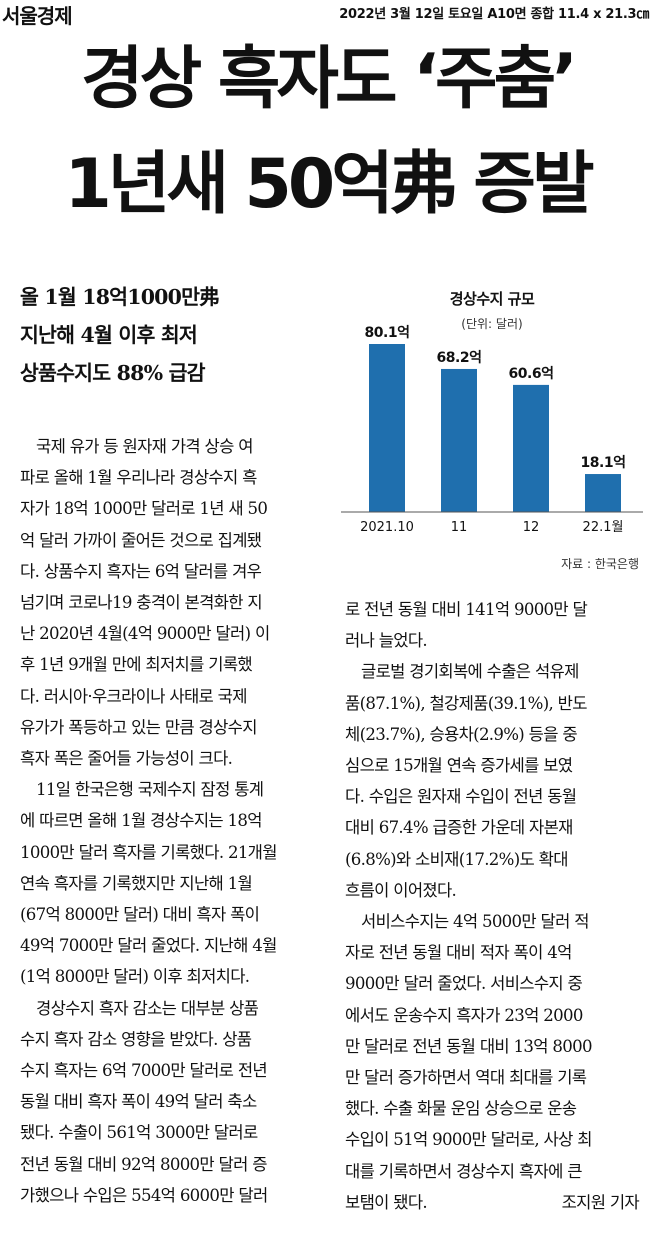  What do you see at coordinates (456, 859) in the screenshot?
I see `text-line: (6.8%)와 소비재(17.2%)도 확대` at bounding box center [456, 859].